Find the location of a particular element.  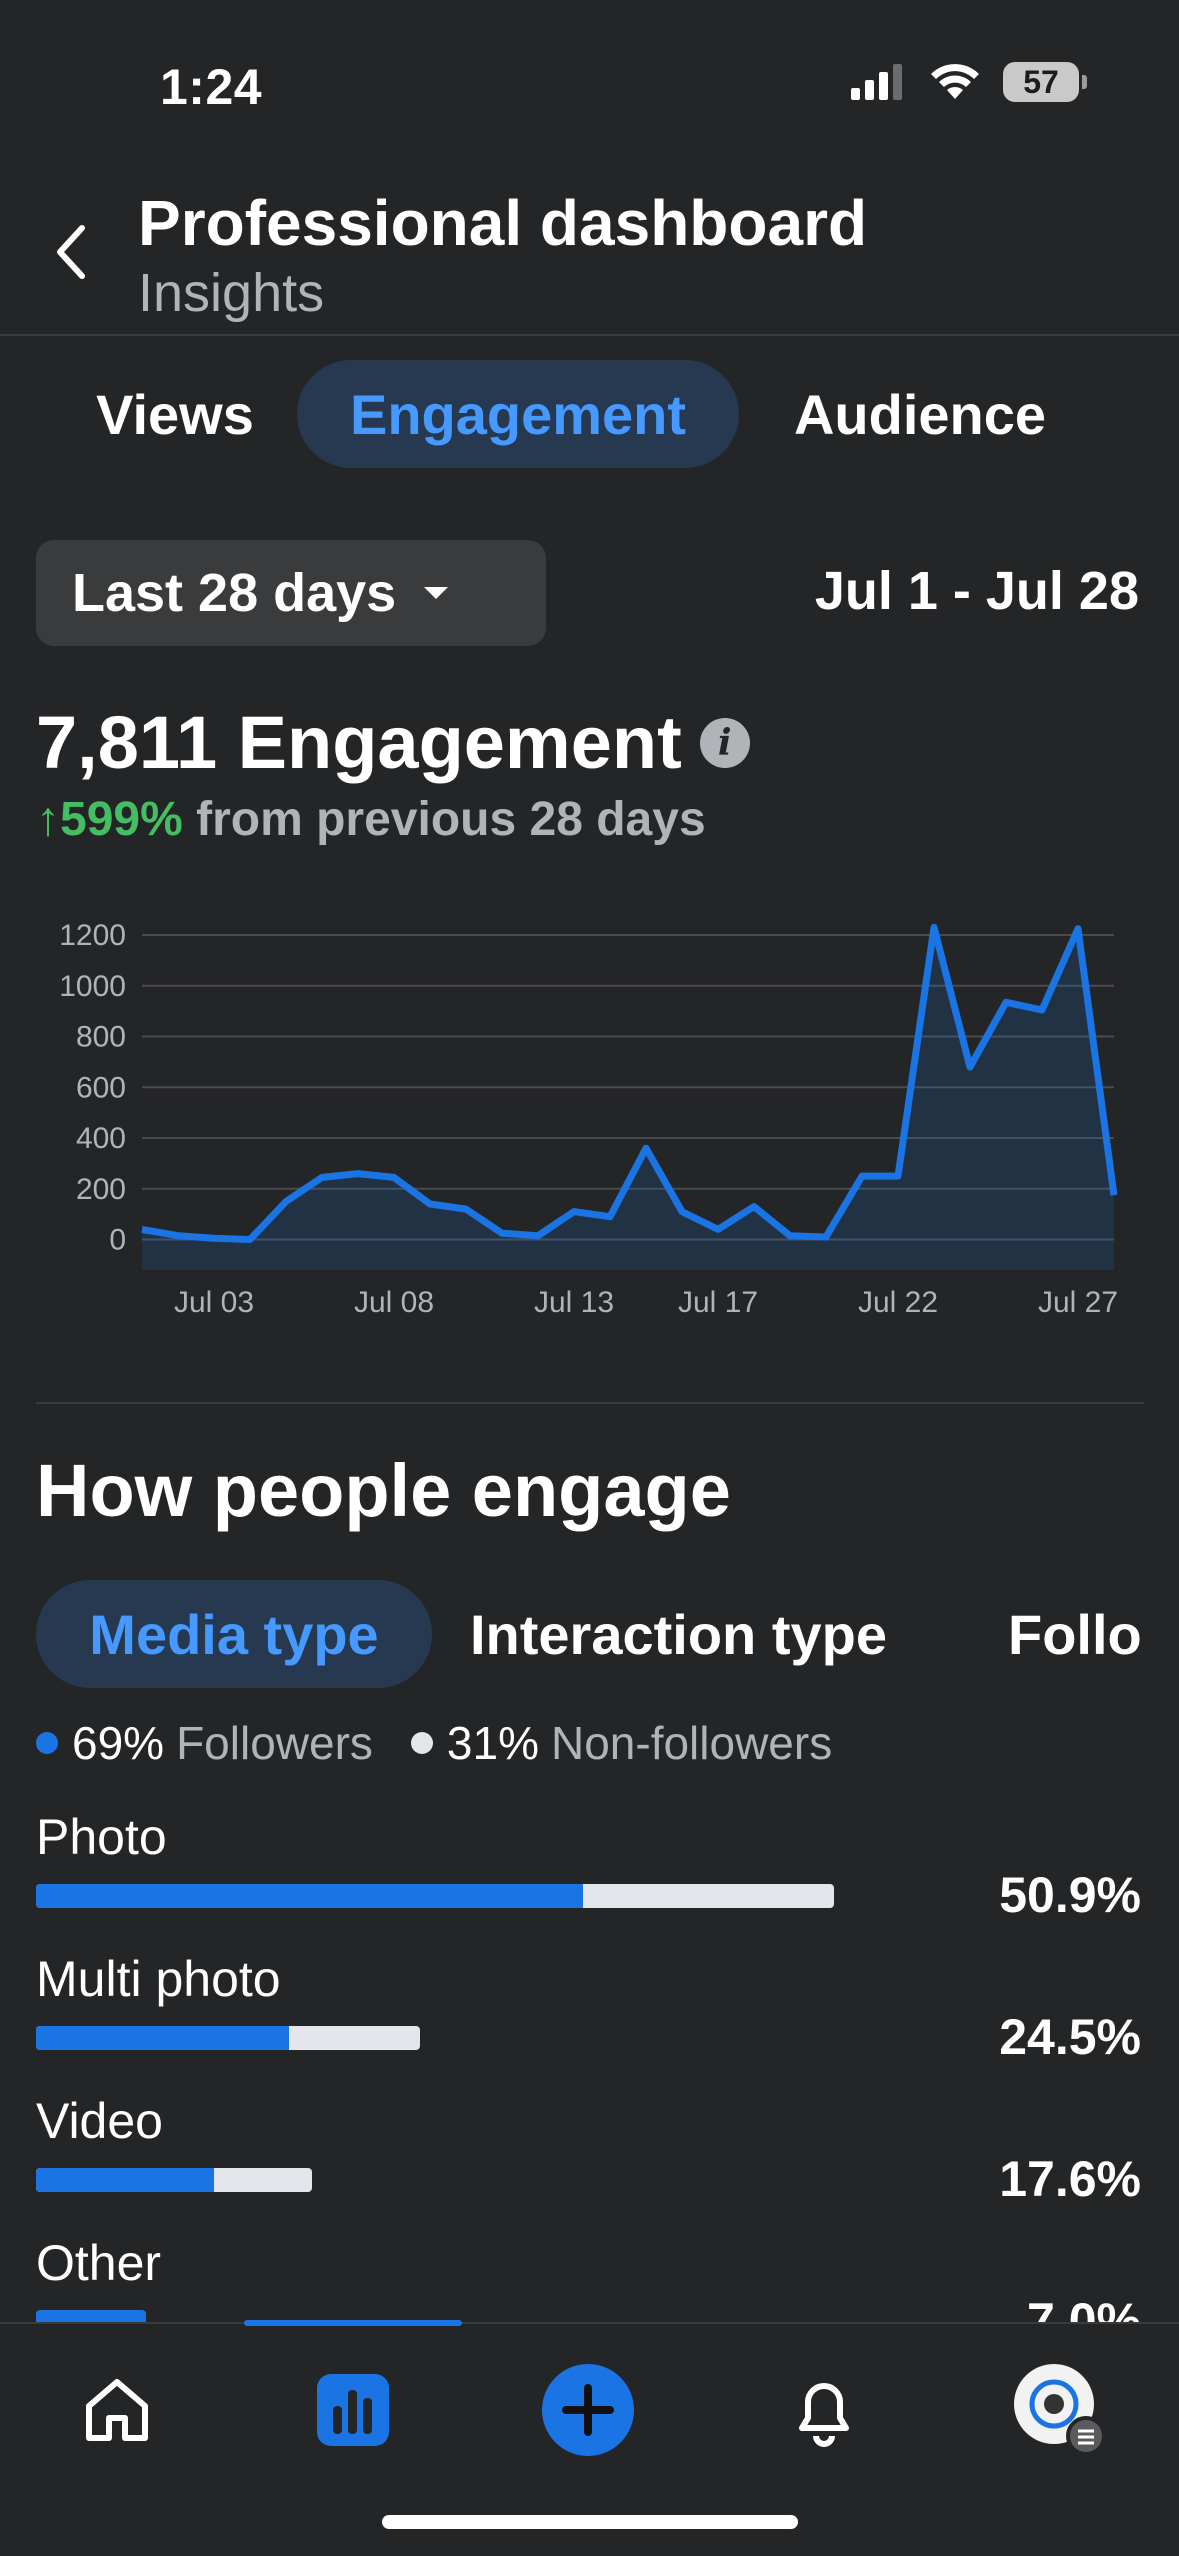

wifi-icon is located at coordinates (955, 81).